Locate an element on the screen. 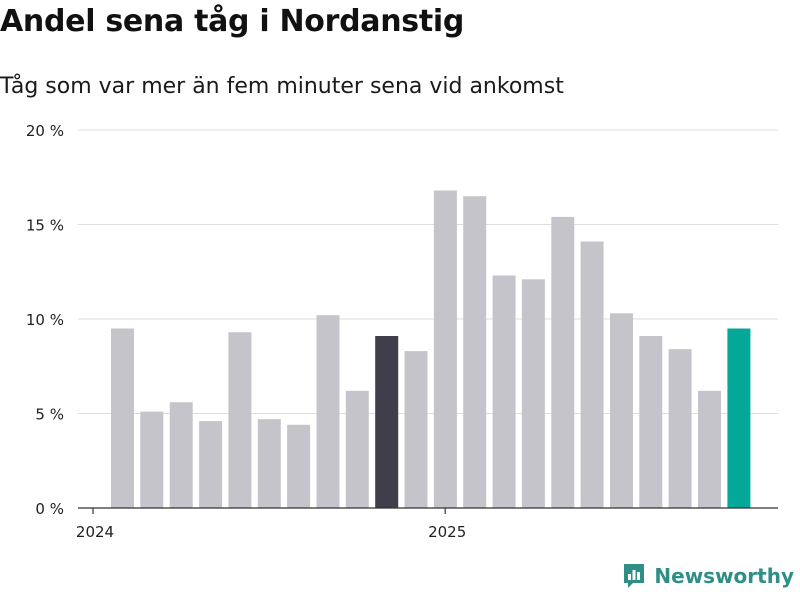 The image size is (800, 600). x-tick-label: 2024 is located at coordinates (95, 532).